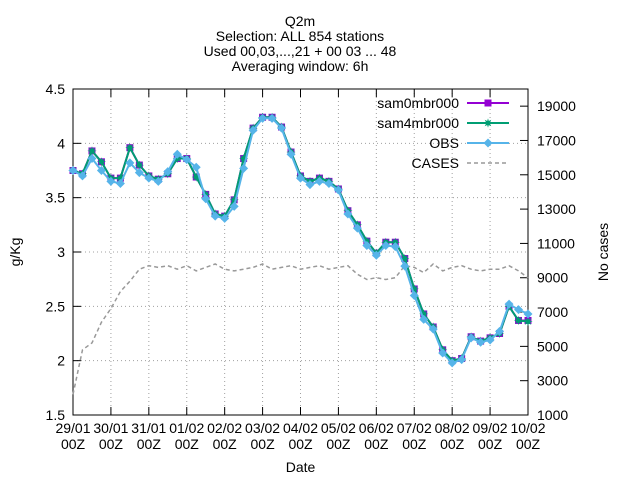 The width and height of the screenshot is (640, 480). Describe the element at coordinates (56, 89) in the screenshot. I see `y-tick-label: 4.5` at that location.